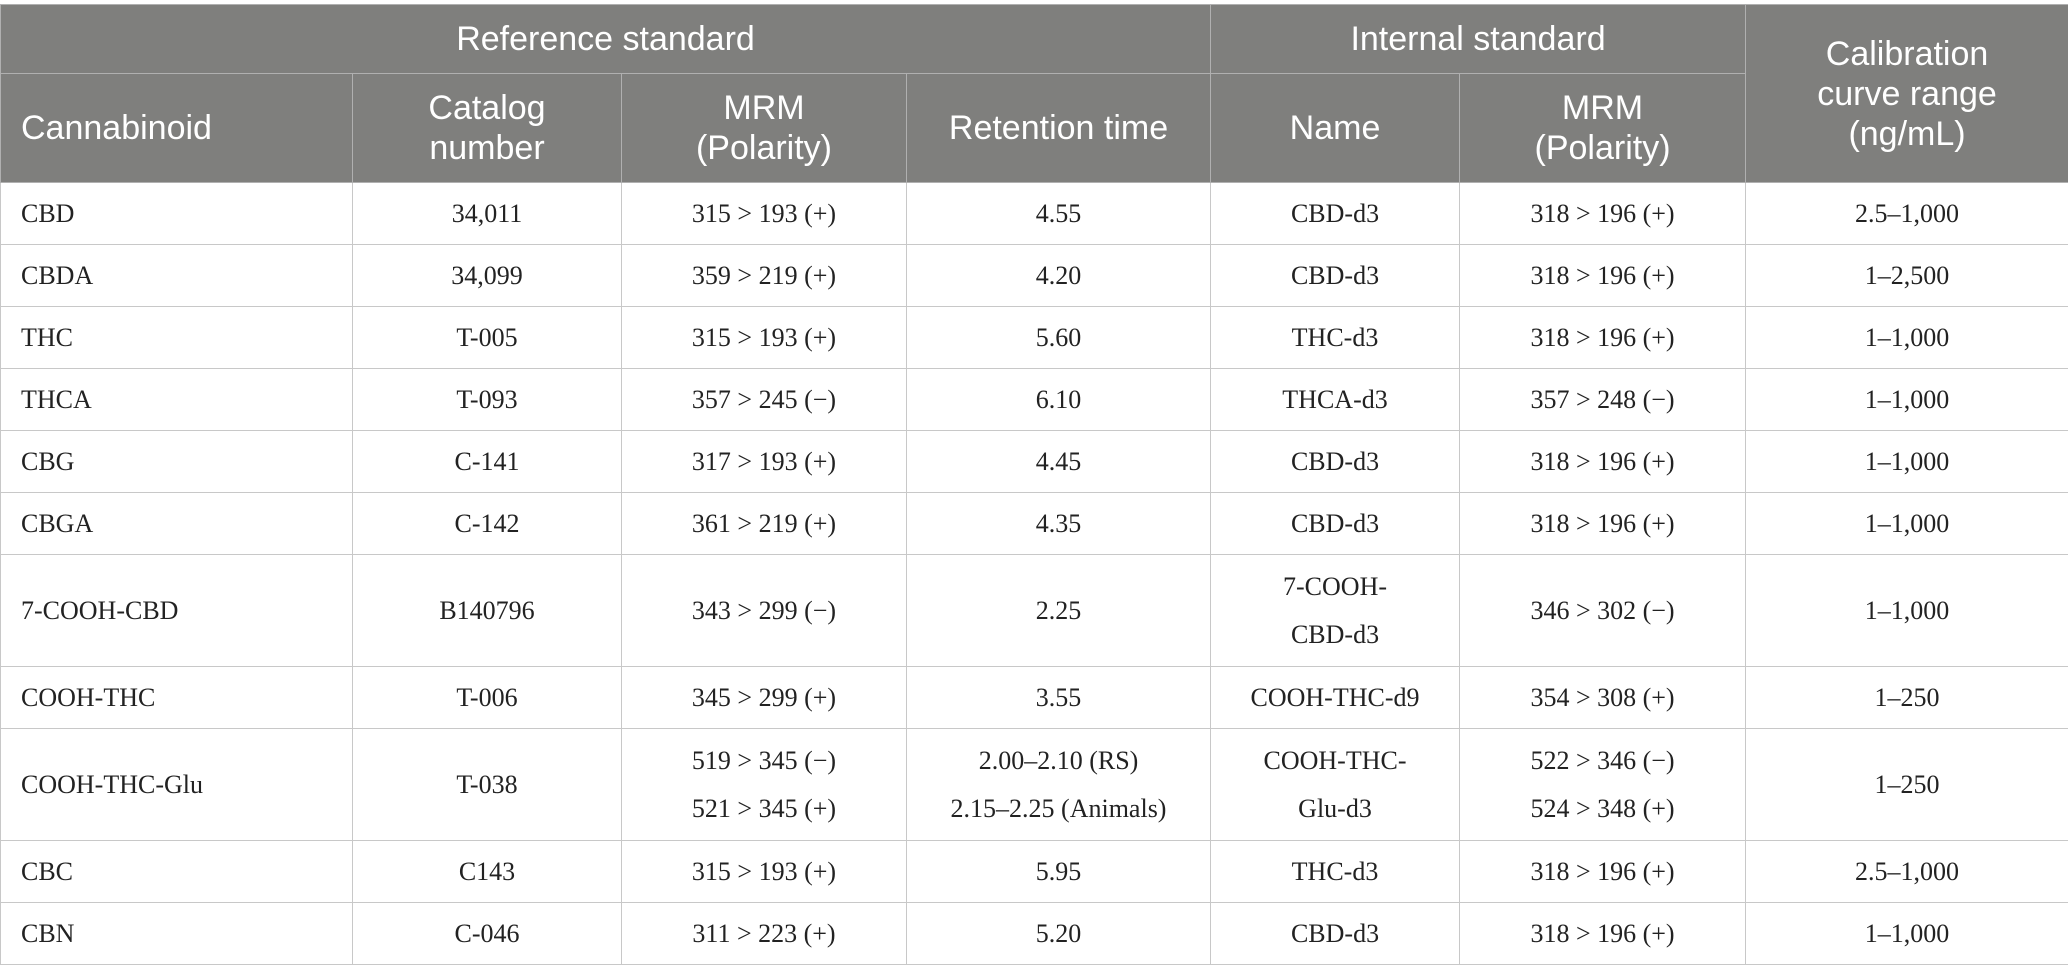 This screenshot has width=2068, height=975. Describe the element at coordinates (48, 213) in the screenshot. I see `text-line: CBD` at that location.